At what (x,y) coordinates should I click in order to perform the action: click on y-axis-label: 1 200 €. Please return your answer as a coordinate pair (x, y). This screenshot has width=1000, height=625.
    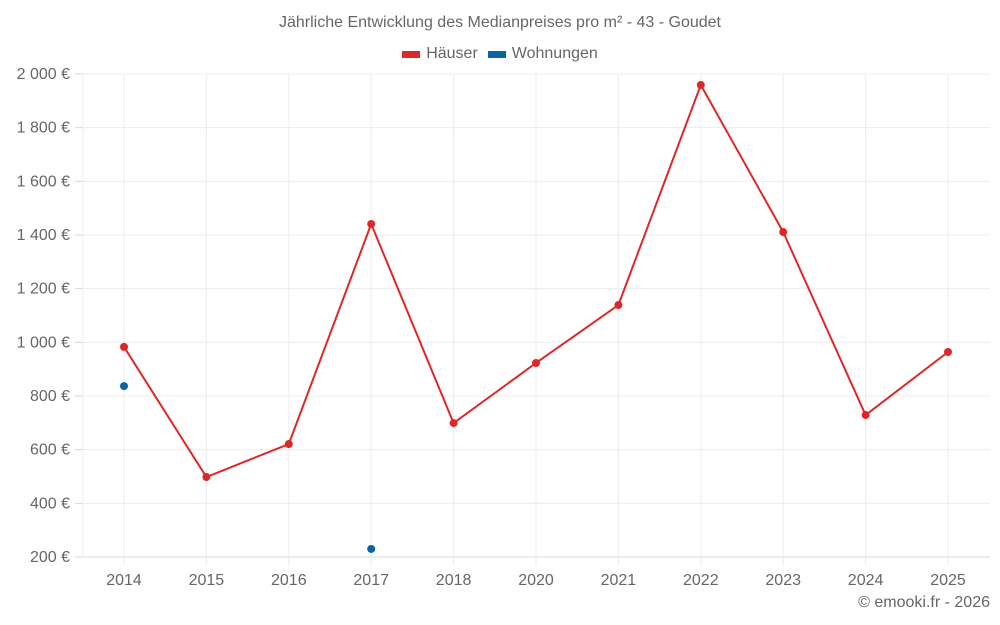
    Looking at the image, I should click on (43, 289).